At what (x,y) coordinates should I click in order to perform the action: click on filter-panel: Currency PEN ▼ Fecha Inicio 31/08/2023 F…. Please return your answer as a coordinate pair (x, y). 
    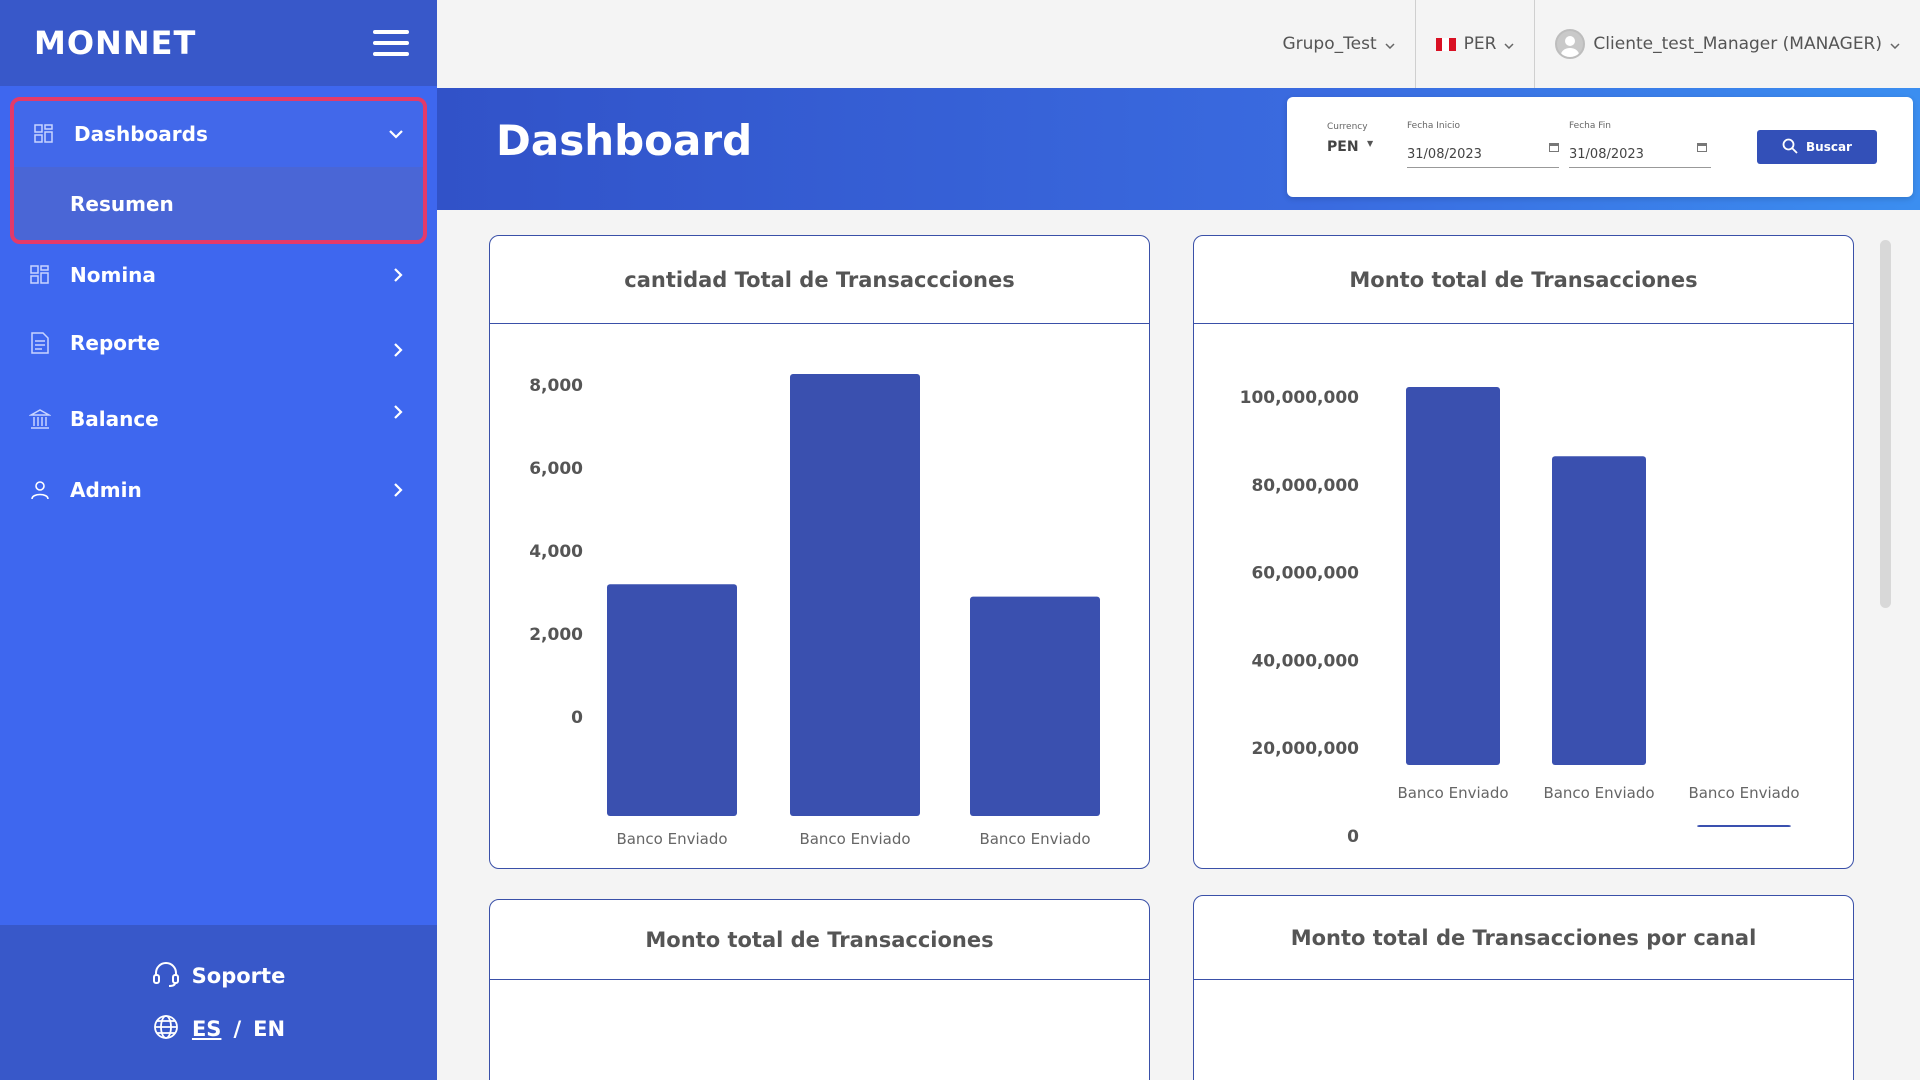
    Looking at the image, I should click on (1600, 147).